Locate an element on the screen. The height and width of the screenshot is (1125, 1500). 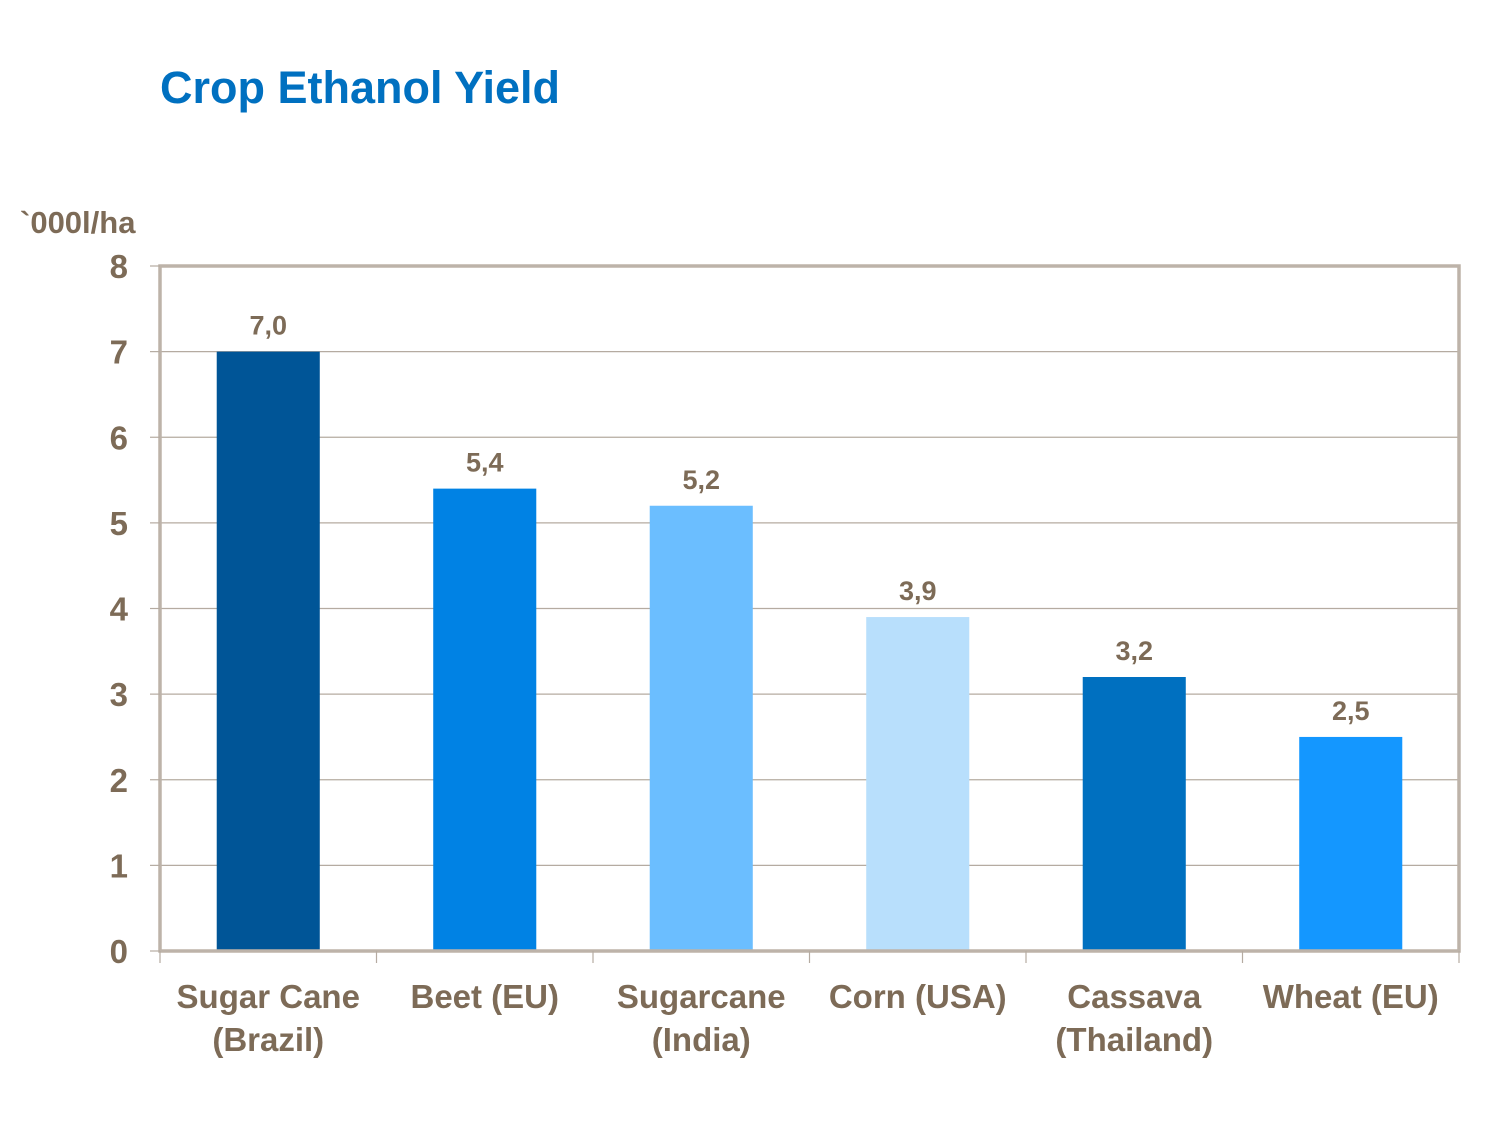
x-tick-label: (India) is located at coordinates (701, 1039).